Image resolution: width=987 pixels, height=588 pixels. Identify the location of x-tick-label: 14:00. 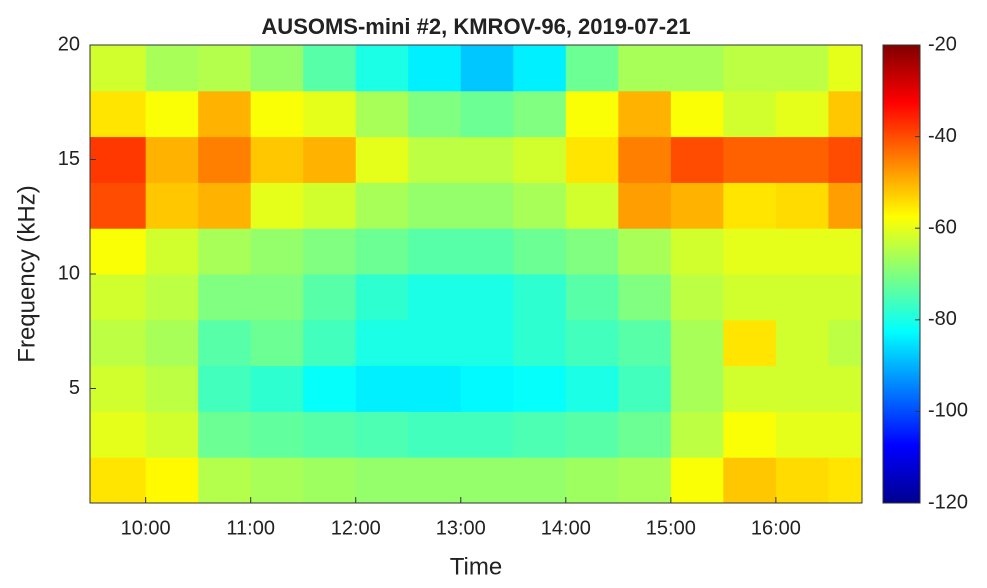
(566, 528).